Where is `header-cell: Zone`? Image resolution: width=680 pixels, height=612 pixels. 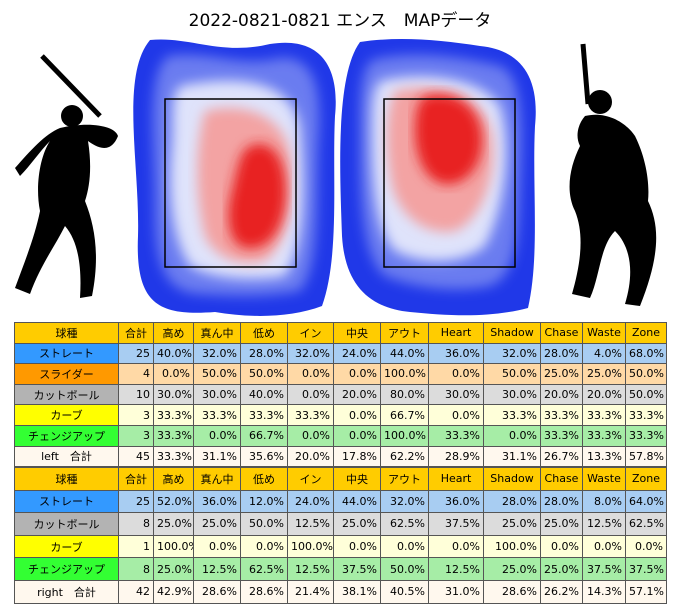 header-cell: Zone is located at coordinates (646, 333).